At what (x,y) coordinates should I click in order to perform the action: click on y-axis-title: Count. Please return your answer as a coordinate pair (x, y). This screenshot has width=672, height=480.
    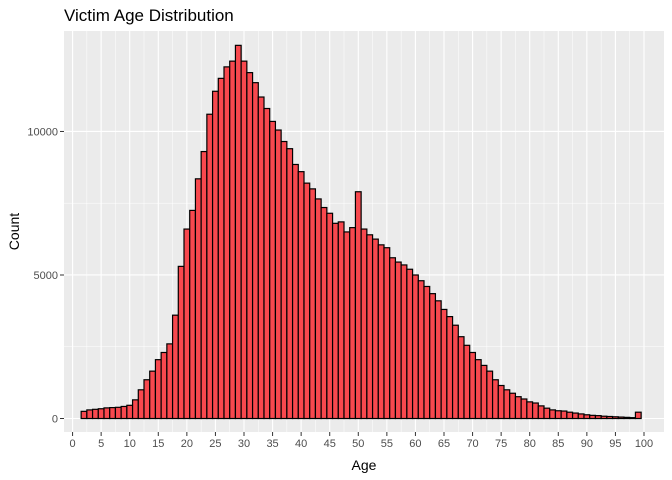
    Looking at the image, I should click on (14, 231).